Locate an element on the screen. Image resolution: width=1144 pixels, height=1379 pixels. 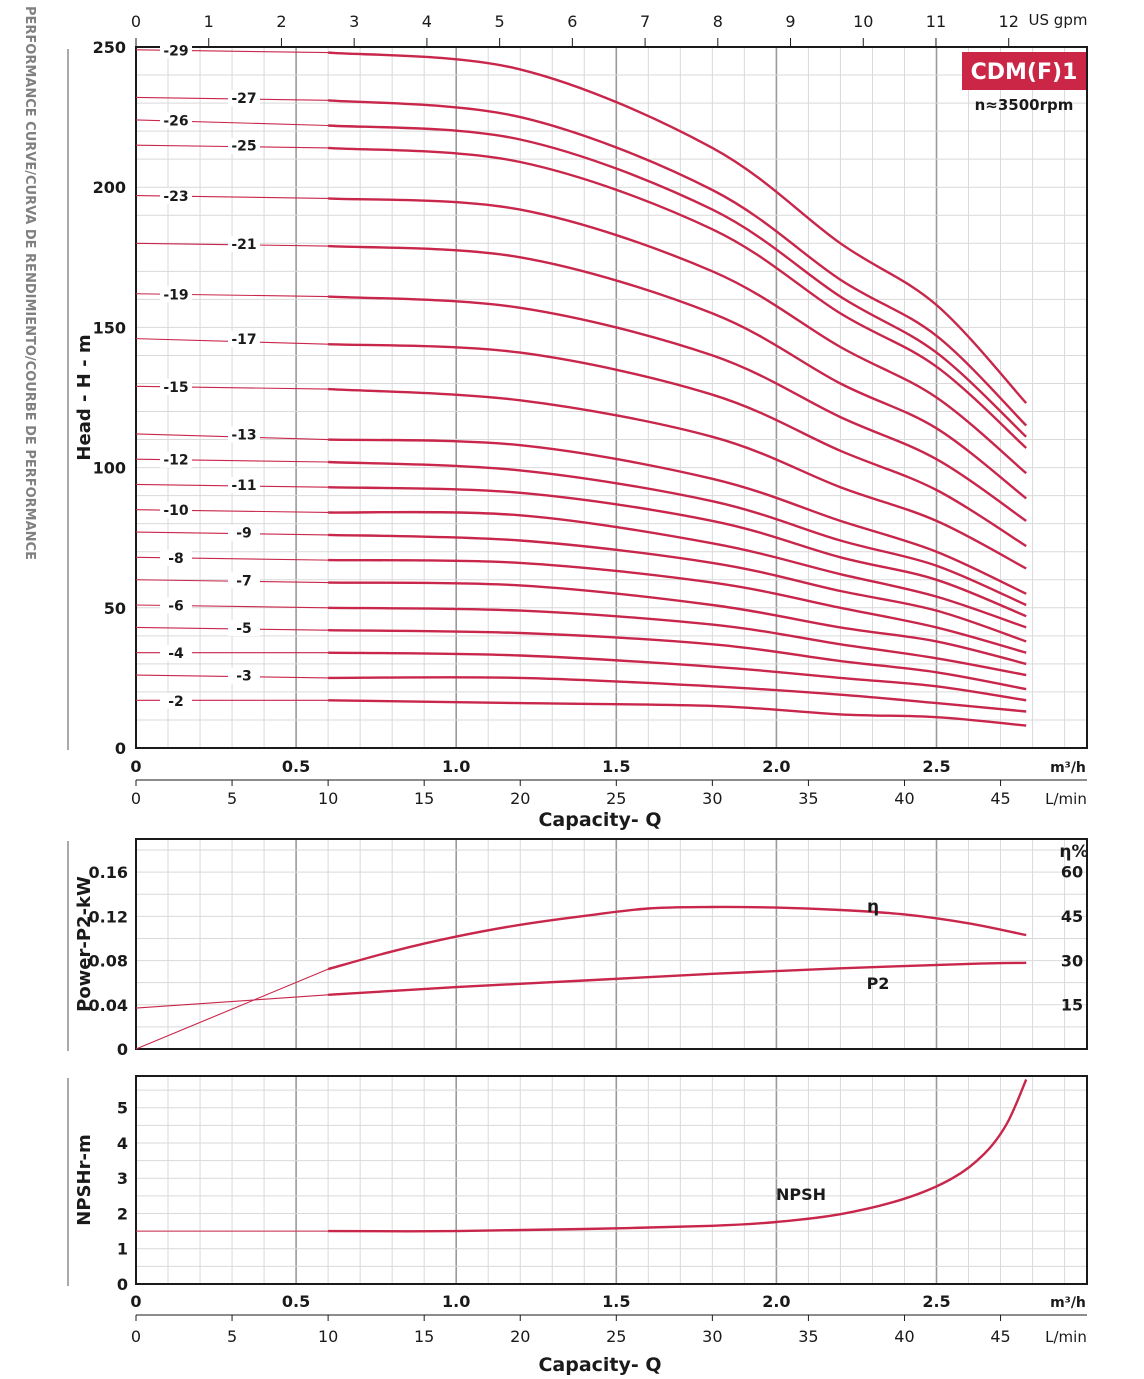
x-top-tick-label: 12 is located at coordinates (1009, 21).